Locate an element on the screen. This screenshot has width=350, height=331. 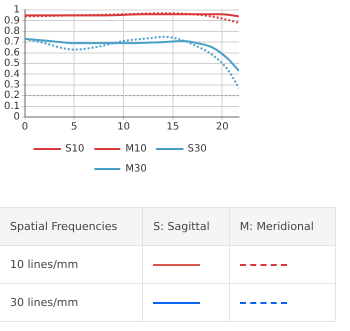
legend-label: M10 is located at coordinates (136, 149).